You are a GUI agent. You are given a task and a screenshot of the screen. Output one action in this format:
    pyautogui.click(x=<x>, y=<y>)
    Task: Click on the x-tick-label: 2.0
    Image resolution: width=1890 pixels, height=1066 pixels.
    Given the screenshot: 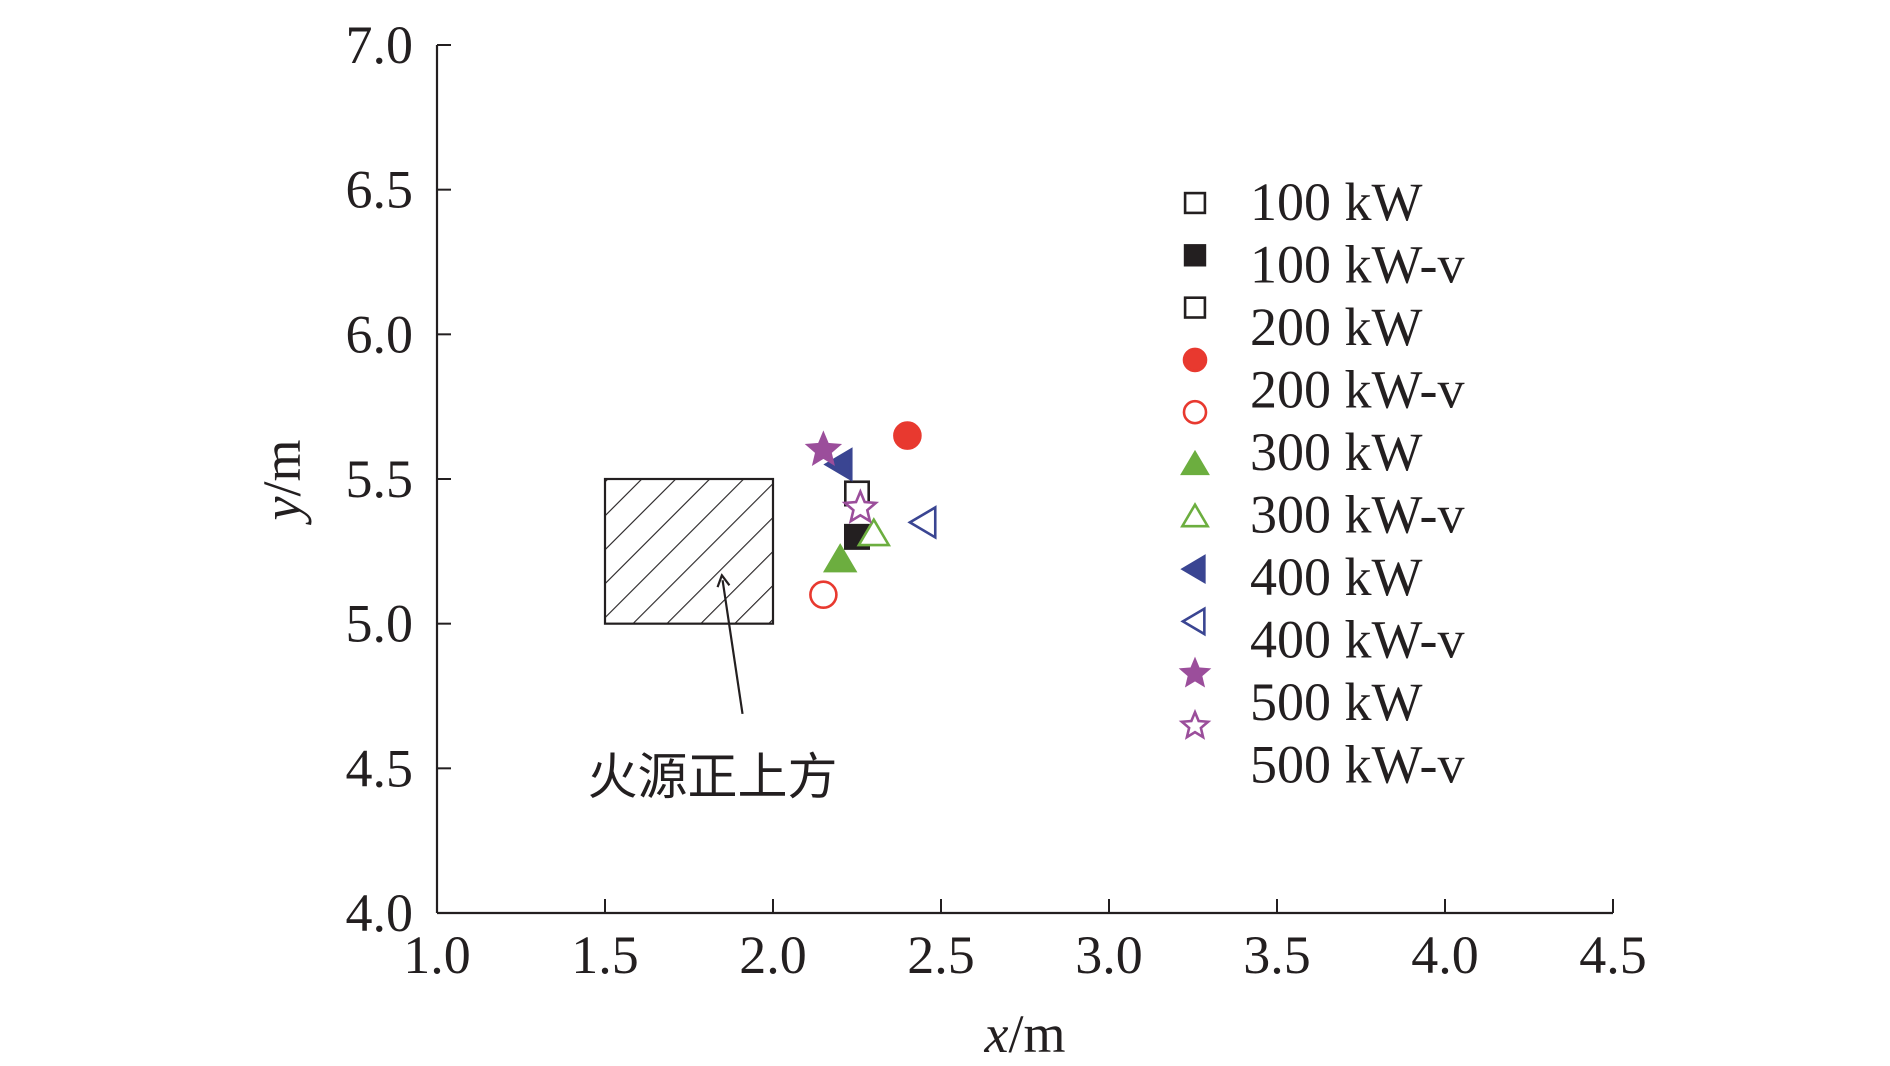 What is the action you would take?
    pyautogui.click(x=773, y=955)
    